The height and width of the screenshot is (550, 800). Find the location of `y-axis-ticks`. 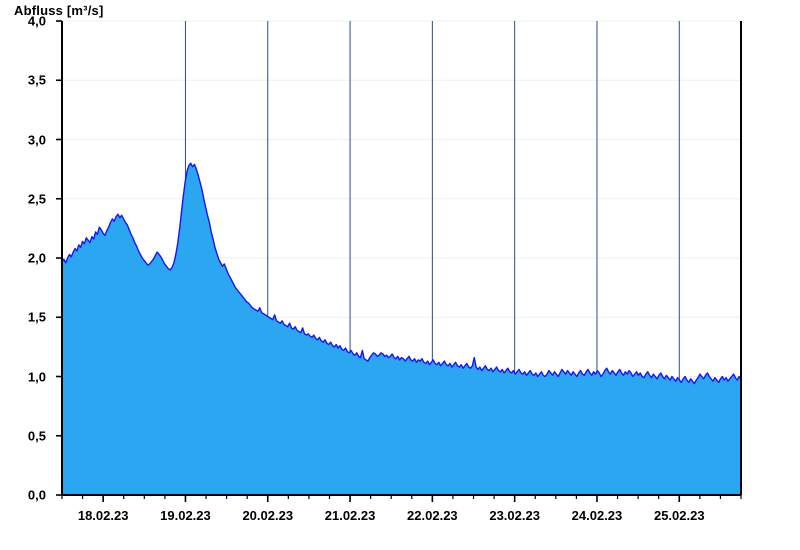

y-axis-ticks is located at coordinates (59, 258).